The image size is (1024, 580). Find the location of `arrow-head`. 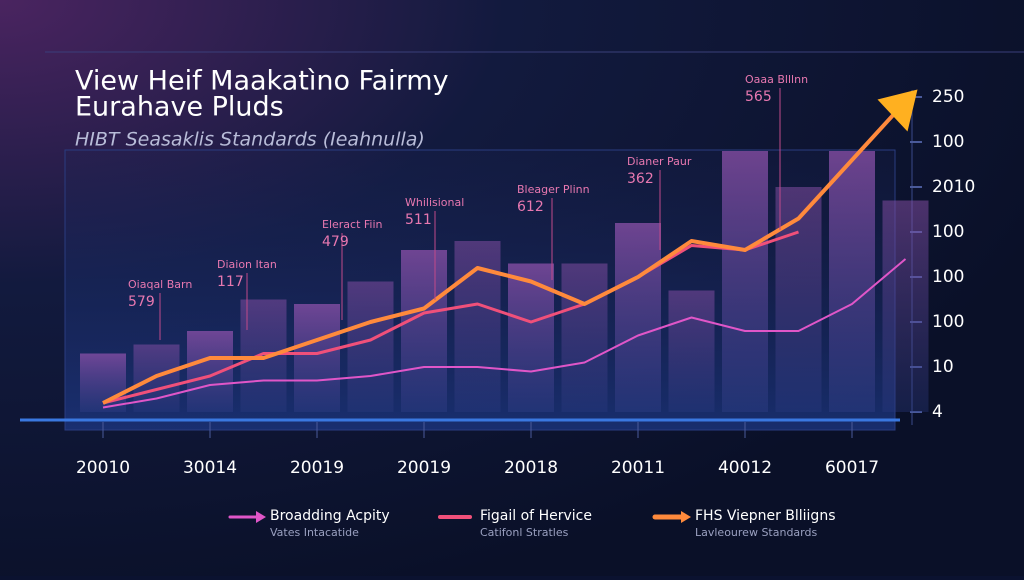

arrow-head is located at coordinates (897, 110).